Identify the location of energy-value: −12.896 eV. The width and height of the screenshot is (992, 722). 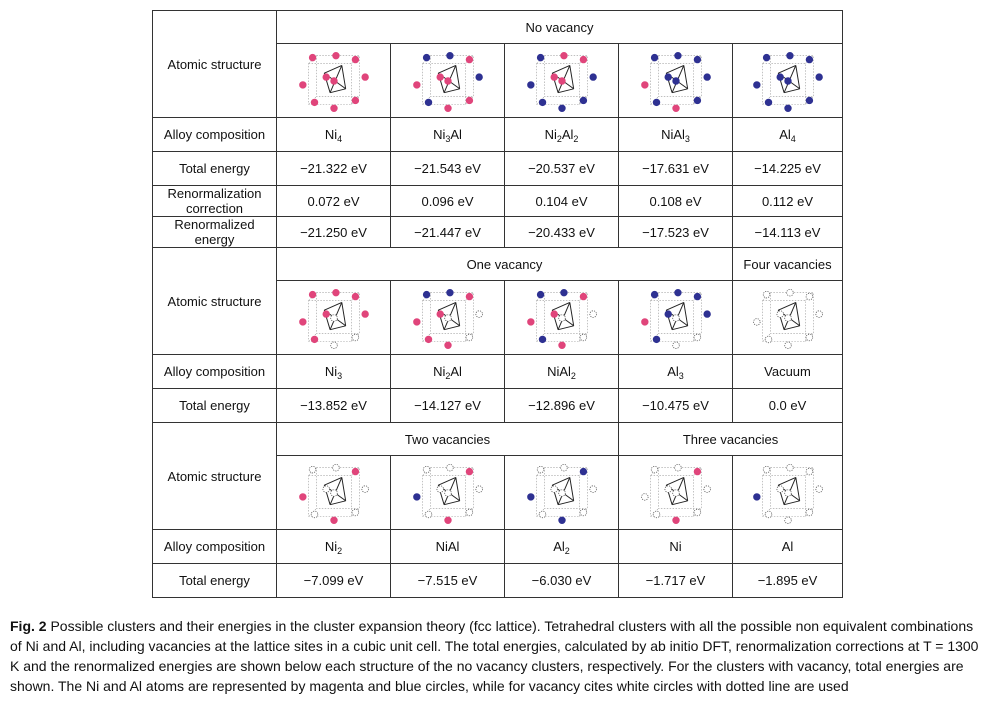
(561, 405).